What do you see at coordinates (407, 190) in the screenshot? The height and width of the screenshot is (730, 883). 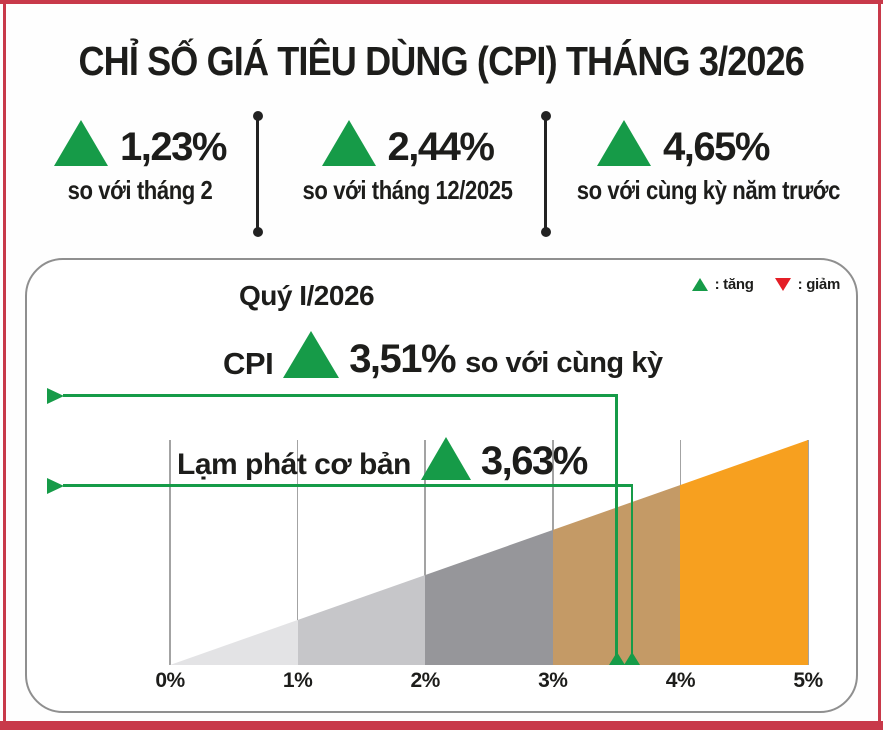 I see `stat-label: so với tháng 12/2025` at bounding box center [407, 190].